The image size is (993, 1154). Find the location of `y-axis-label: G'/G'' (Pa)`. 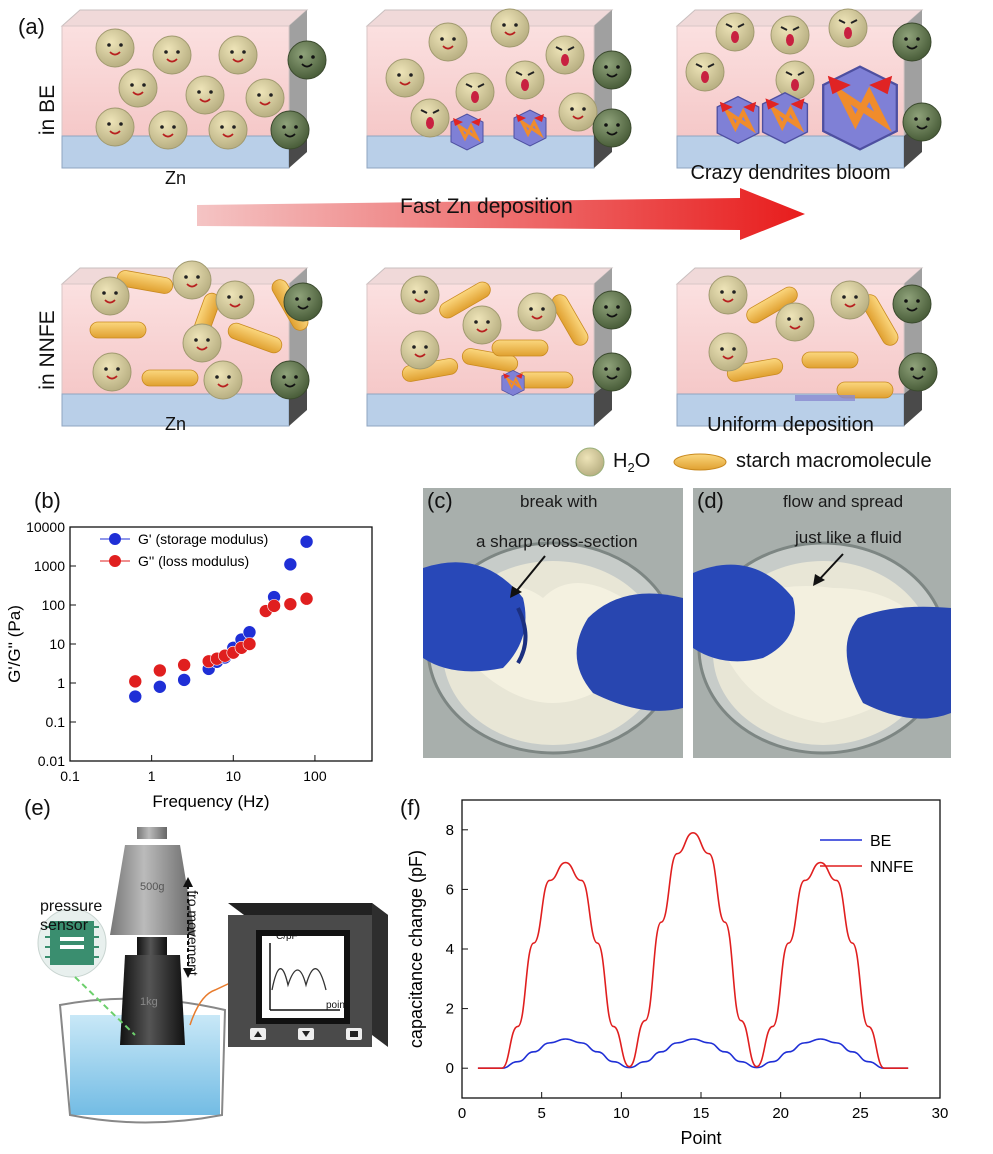

y-axis-label: G'/G'' (Pa) is located at coordinates (14, 644).